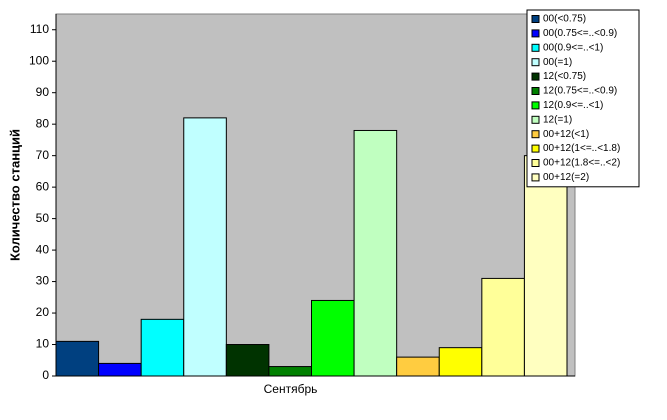  What do you see at coordinates (43, 281) in the screenshot?
I see `y-tick-label: 30` at bounding box center [43, 281].